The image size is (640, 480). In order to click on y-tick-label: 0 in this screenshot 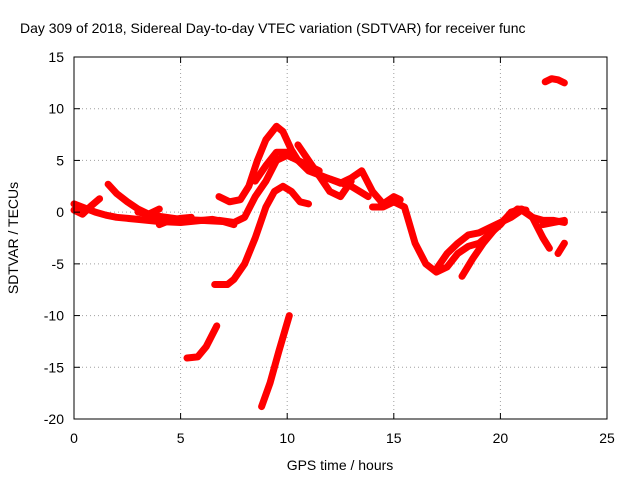, I will do `click(60, 212)`.